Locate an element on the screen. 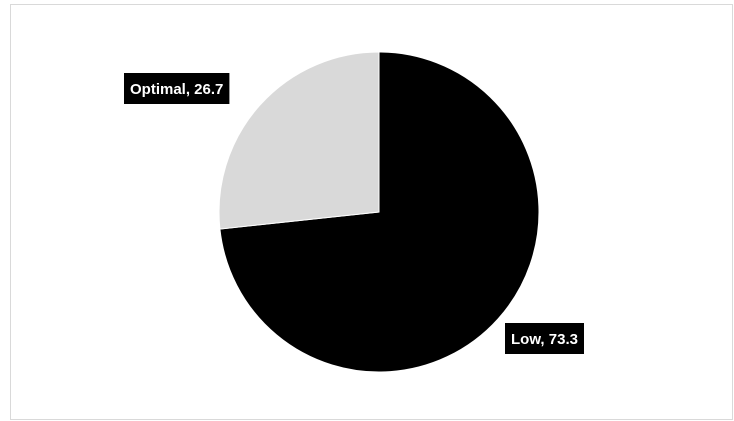 Image resolution: width=734 pixels, height=421 pixels. pie-slice-optimal is located at coordinates (299, 140).